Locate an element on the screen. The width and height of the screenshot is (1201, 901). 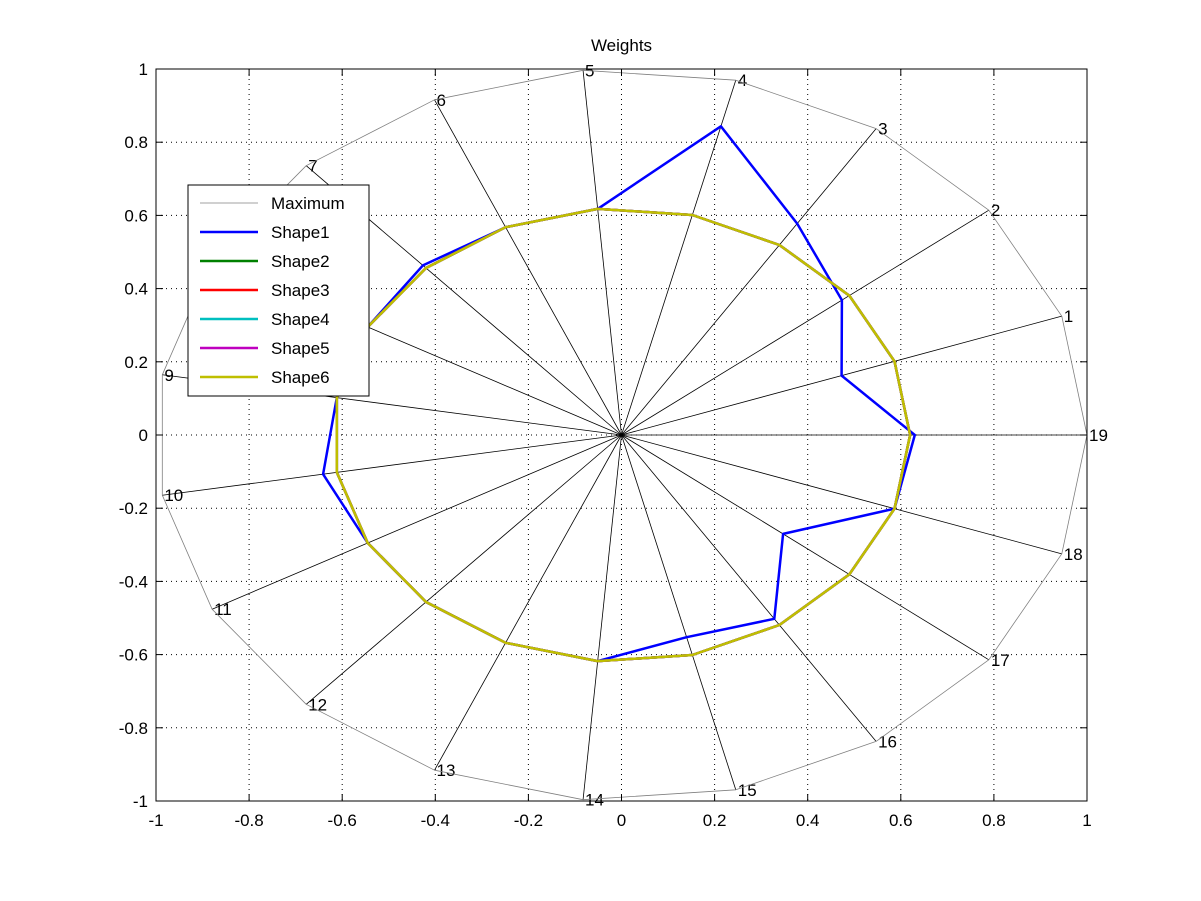
x-tick-label: -0.4 is located at coordinates (435, 820).